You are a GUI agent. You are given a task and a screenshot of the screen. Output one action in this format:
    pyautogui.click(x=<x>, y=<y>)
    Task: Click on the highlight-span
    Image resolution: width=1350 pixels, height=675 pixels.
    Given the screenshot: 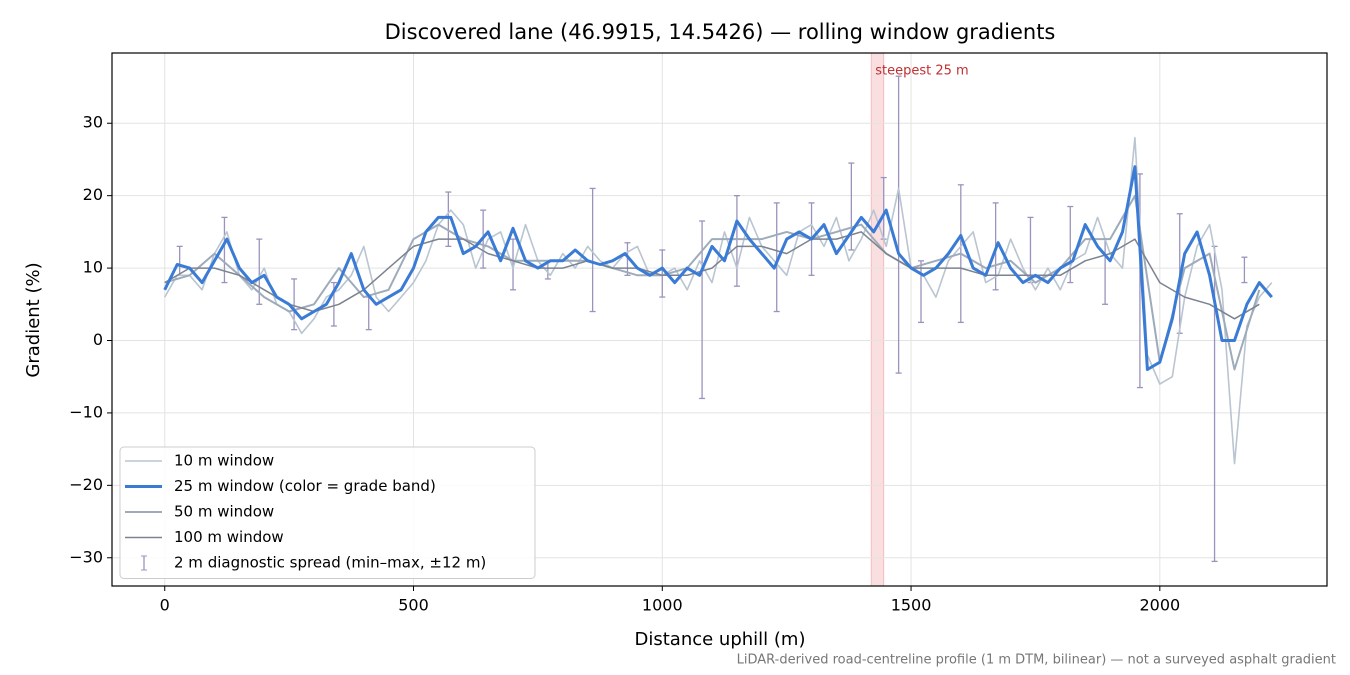 What is the action you would take?
    pyautogui.click(x=877, y=319)
    